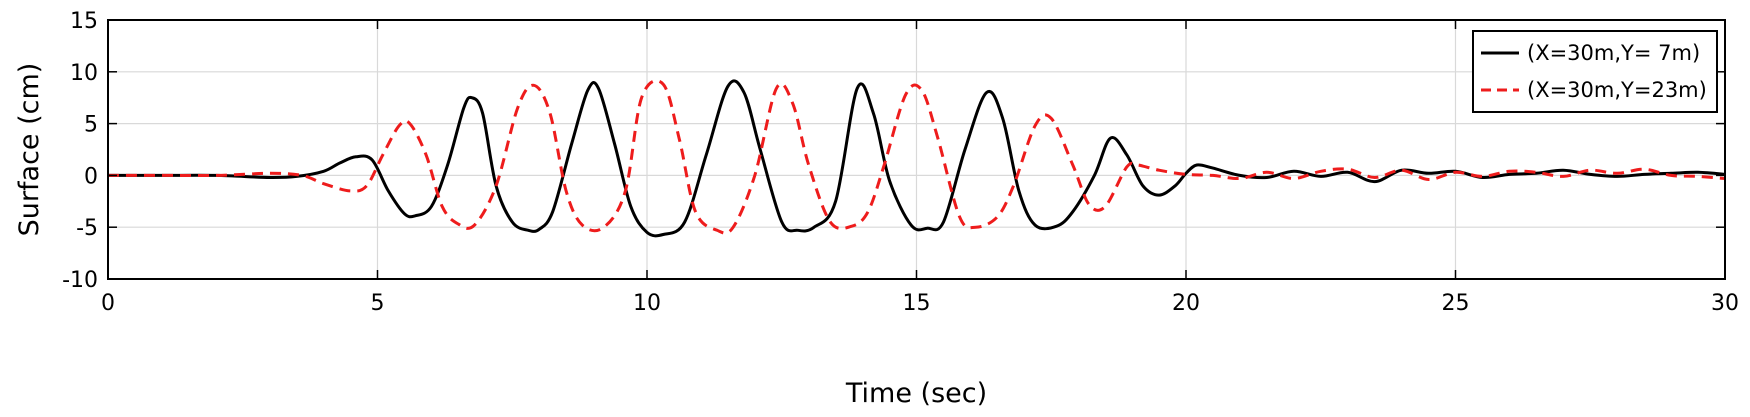 The height and width of the screenshot is (417, 1750). Describe the element at coordinates (1186, 303) in the screenshot. I see `x-tick-label: 20` at that location.